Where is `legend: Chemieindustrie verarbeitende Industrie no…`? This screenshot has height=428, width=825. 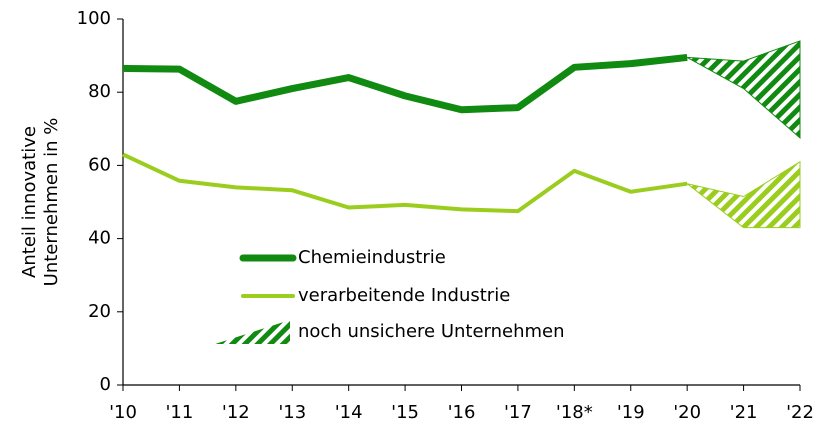 legend: Chemieindustrie verarbeitende Industrie no… is located at coordinates (390, 295).